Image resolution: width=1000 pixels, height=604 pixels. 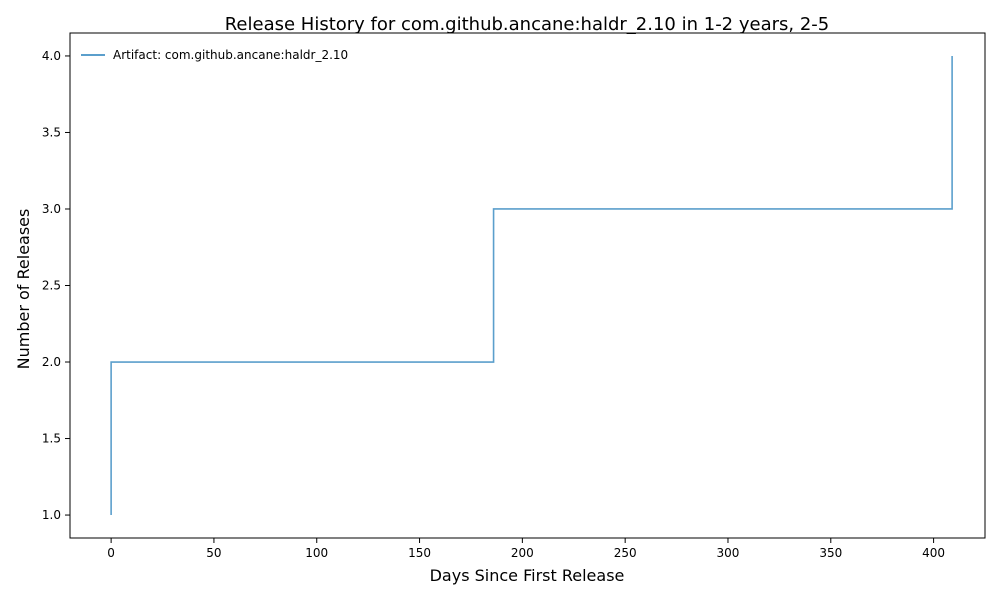 What do you see at coordinates (51, 439) in the screenshot?
I see `y-tick-label: 1.5` at bounding box center [51, 439].